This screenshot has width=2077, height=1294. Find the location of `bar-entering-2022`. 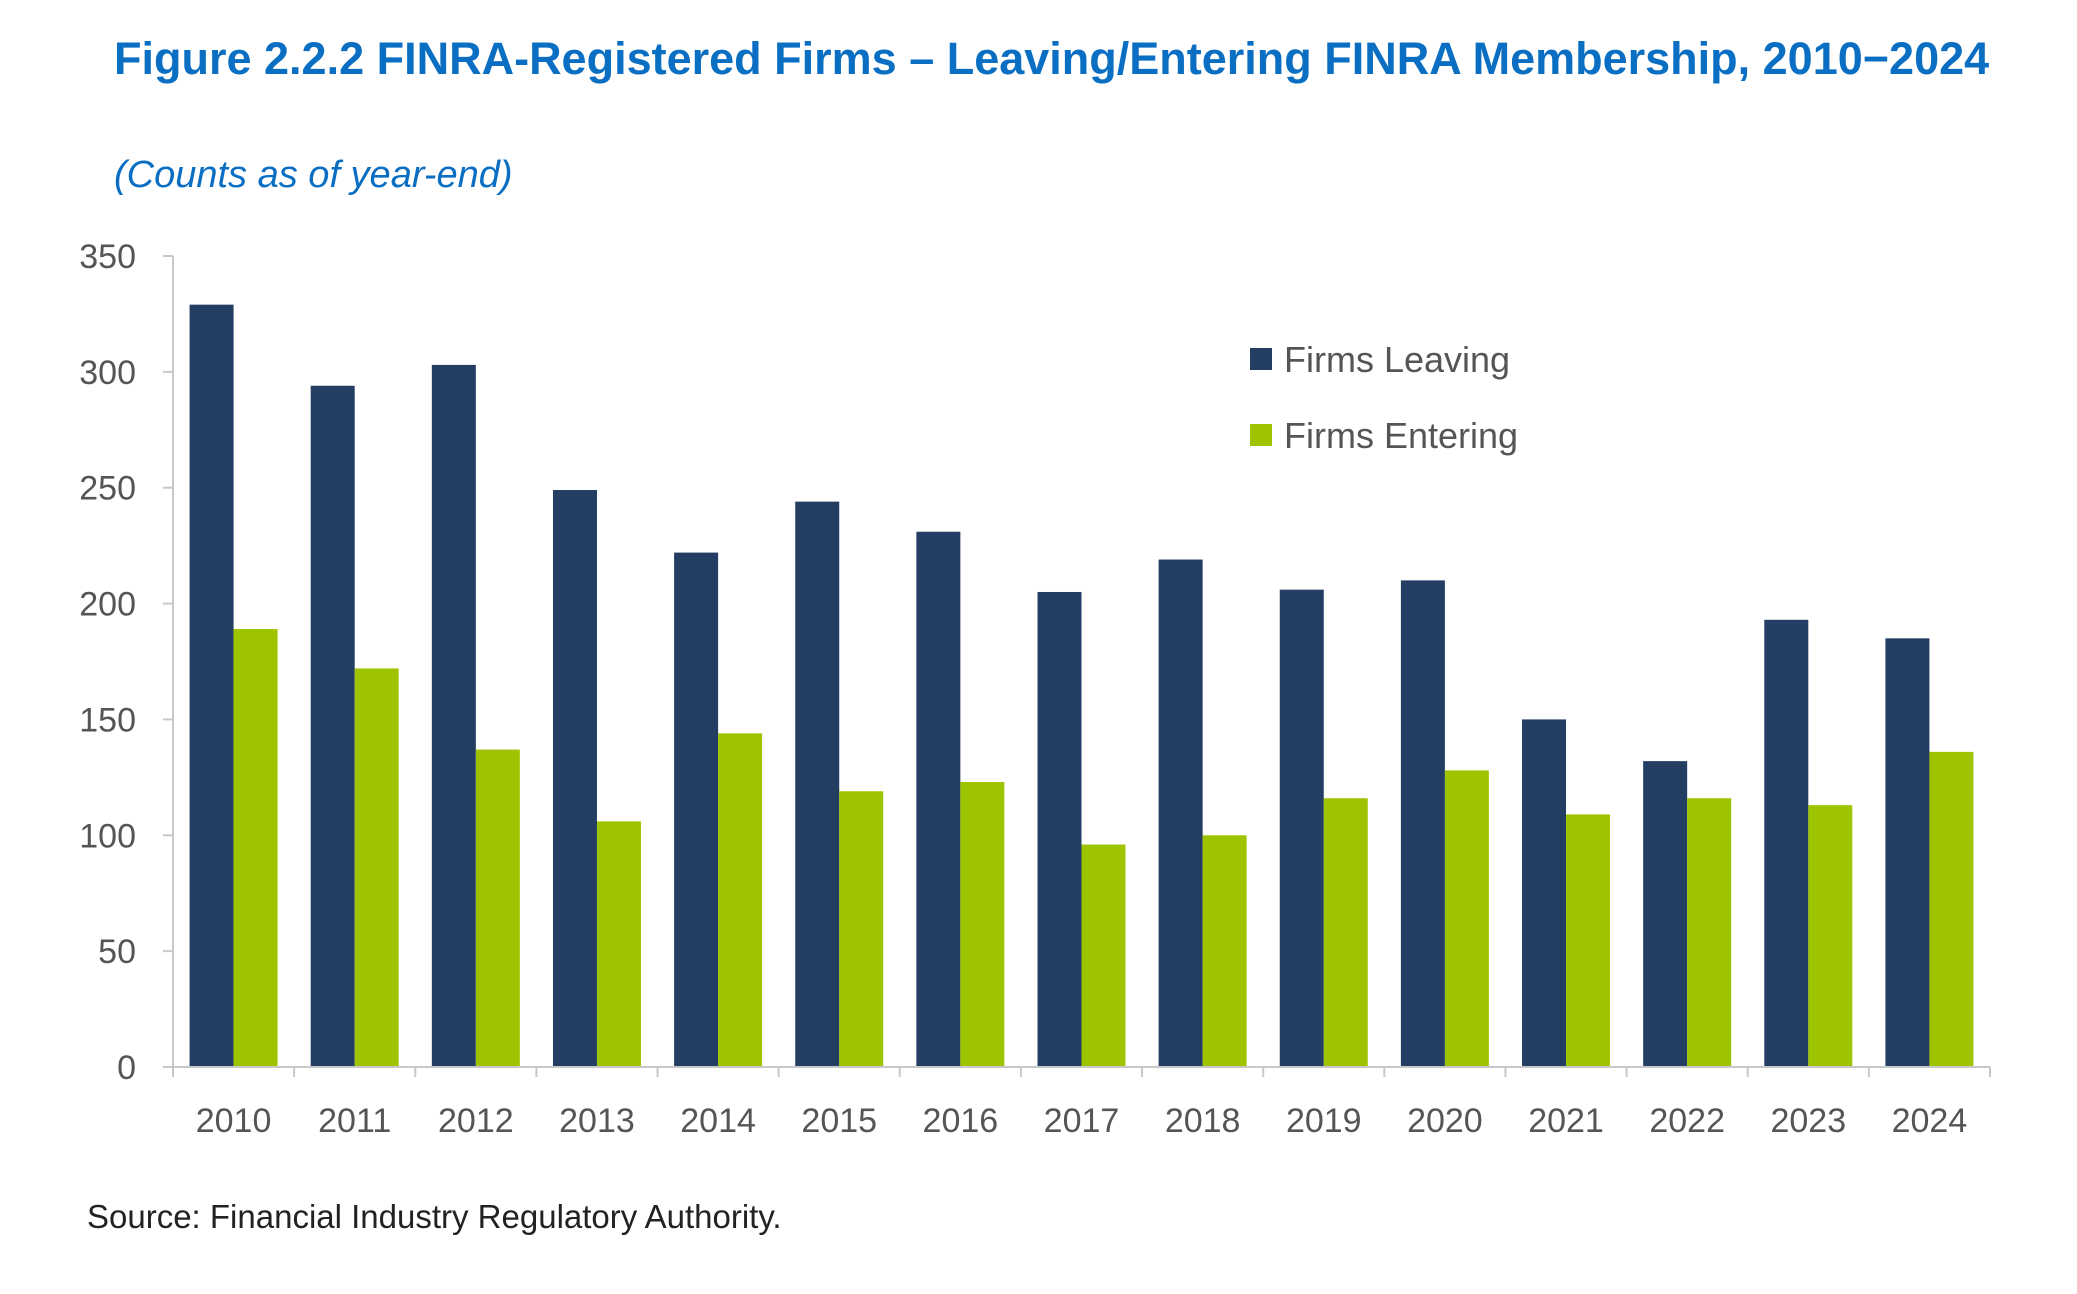

bar-entering-2022 is located at coordinates (1709, 932).